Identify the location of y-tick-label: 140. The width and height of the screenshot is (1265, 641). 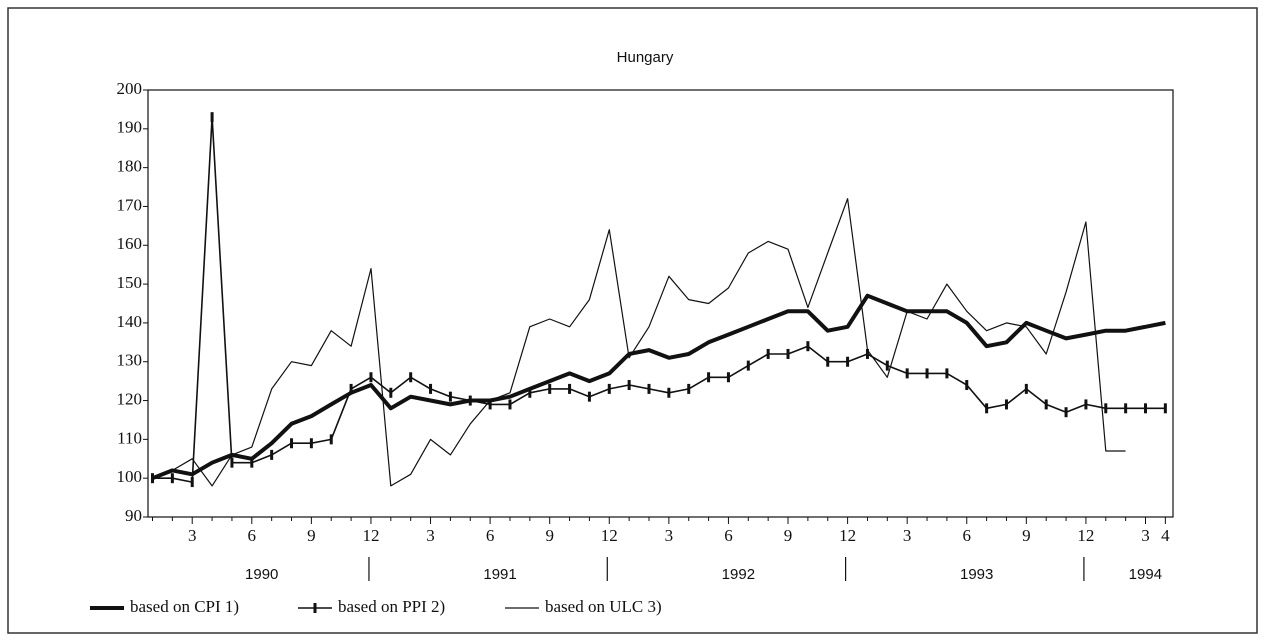
(130, 321).